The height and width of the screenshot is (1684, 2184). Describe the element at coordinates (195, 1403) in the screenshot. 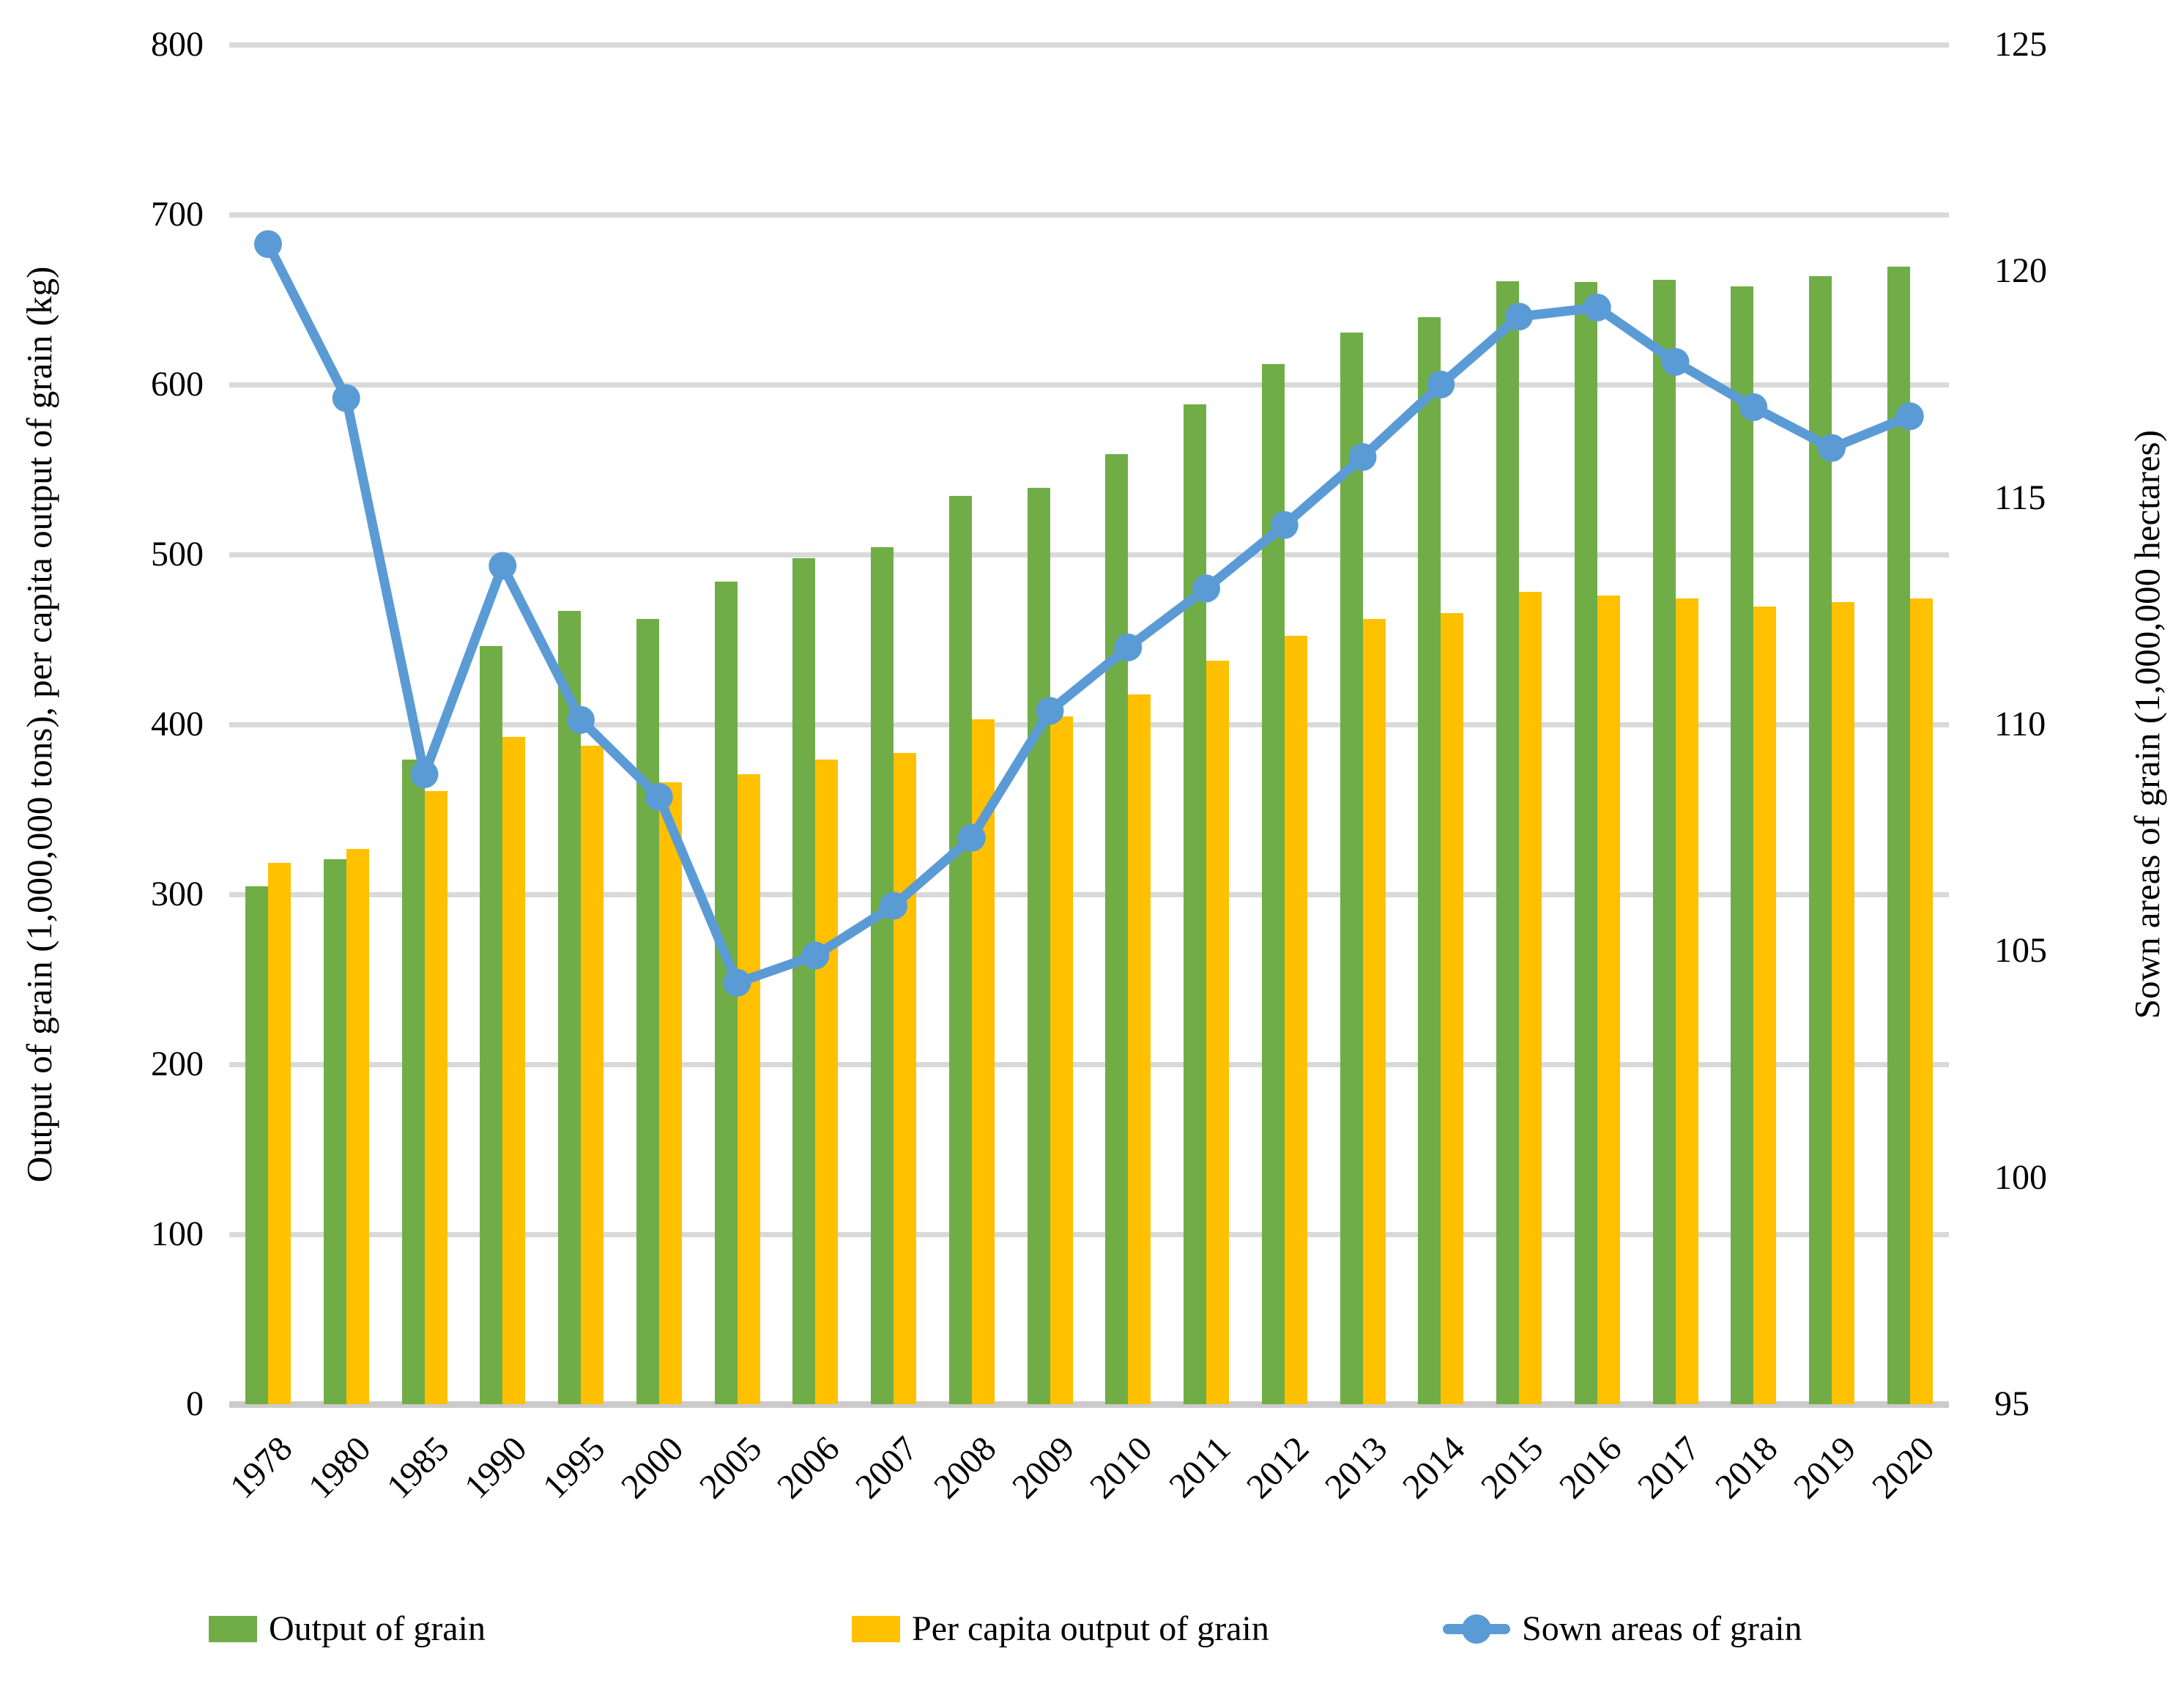

I see `left-axis-tick-label: 0` at that location.